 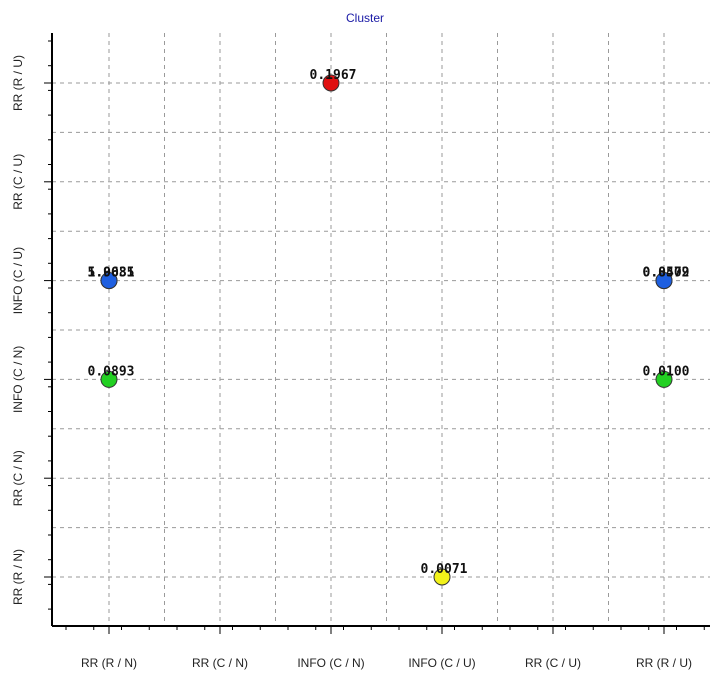 What do you see at coordinates (109, 663) in the screenshot?
I see `x-tick-label: RR (R / N)` at bounding box center [109, 663].